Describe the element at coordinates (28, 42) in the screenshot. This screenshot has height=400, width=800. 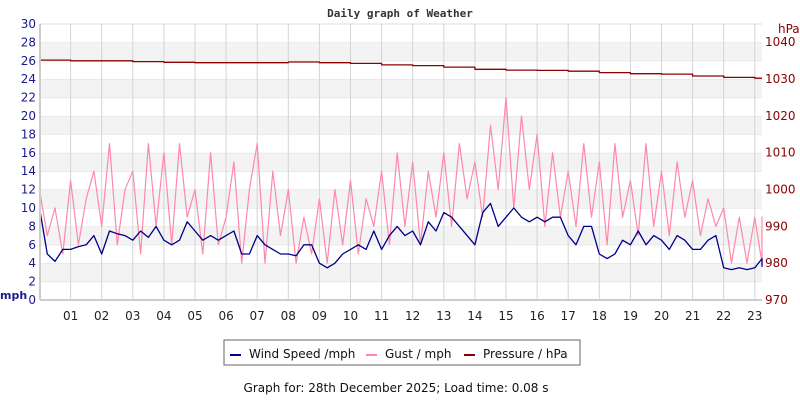
I see `left-tick-label: 28` at that location.